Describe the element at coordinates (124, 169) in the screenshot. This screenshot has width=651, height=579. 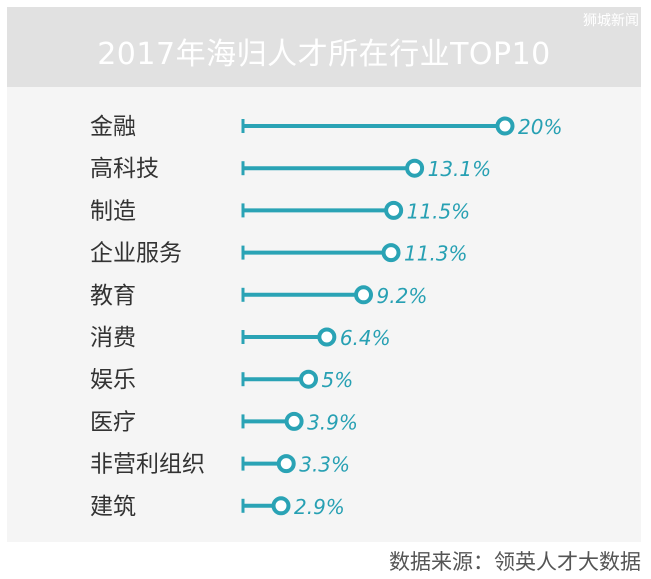
I see `category-label: 高科技` at that location.